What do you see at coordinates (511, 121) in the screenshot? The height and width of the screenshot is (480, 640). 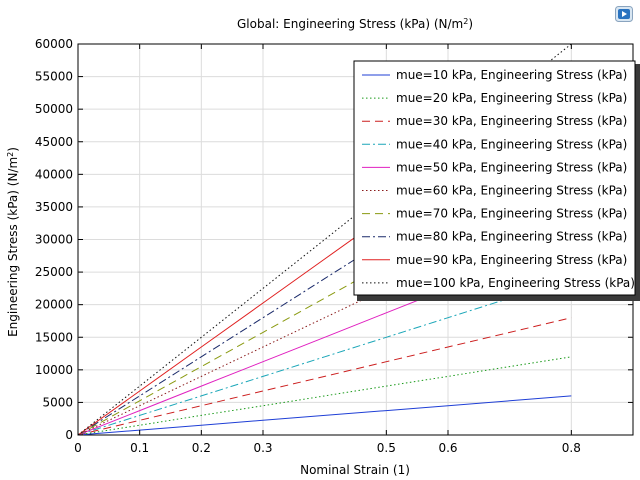 I see `legend-entry: mue=30 kPa, Engineering Stress (kPa)` at bounding box center [511, 121].